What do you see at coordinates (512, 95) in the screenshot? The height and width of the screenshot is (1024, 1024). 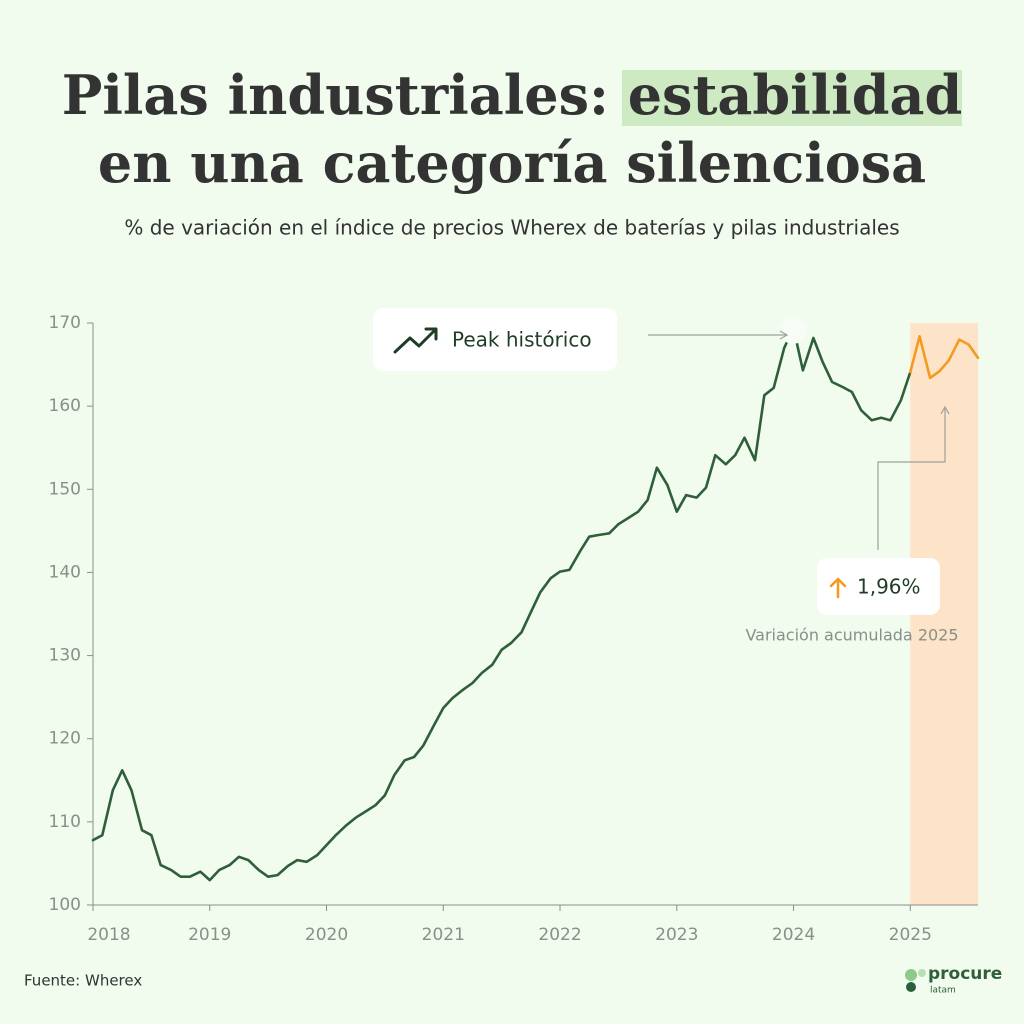 I see `chart-title: Pilas industriales: estabilidad` at bounding box center [512, 95].